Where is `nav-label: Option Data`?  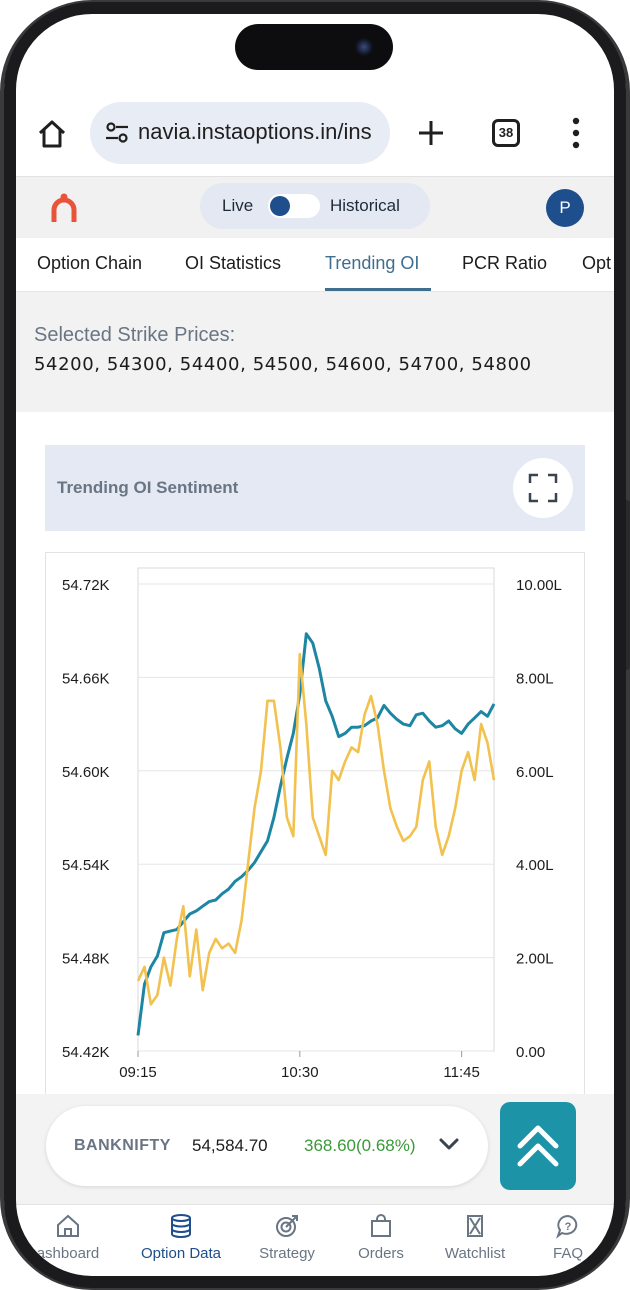
nav-label: Option Data is located at coordinates (181, 1253).